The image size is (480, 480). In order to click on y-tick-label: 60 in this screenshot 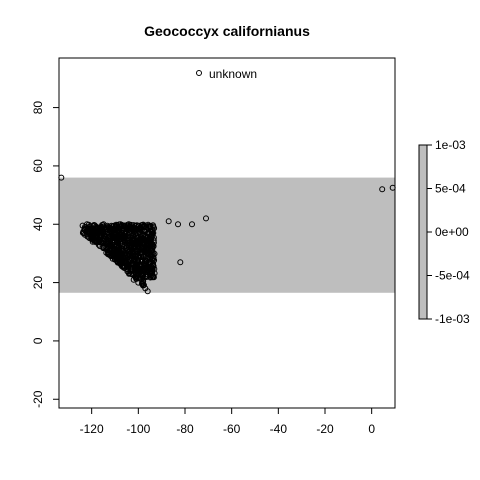, I will do `click(38, 166)`.